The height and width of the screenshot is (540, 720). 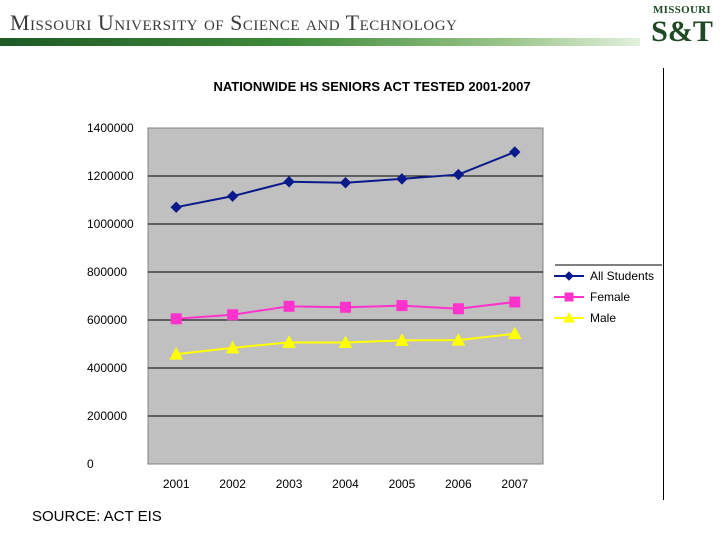 I want to click on series-all-students, so click(x=345, y=179).